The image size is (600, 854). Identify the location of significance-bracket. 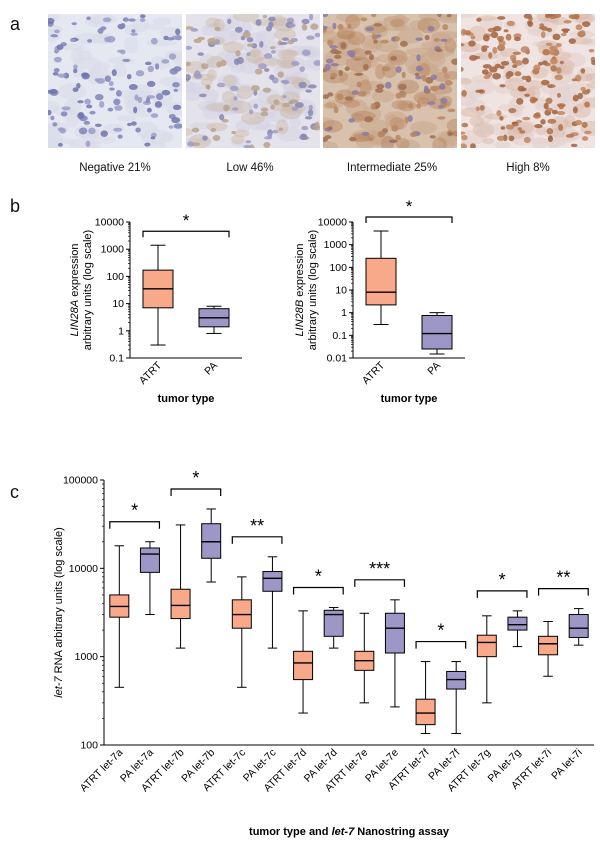
(380, 583).